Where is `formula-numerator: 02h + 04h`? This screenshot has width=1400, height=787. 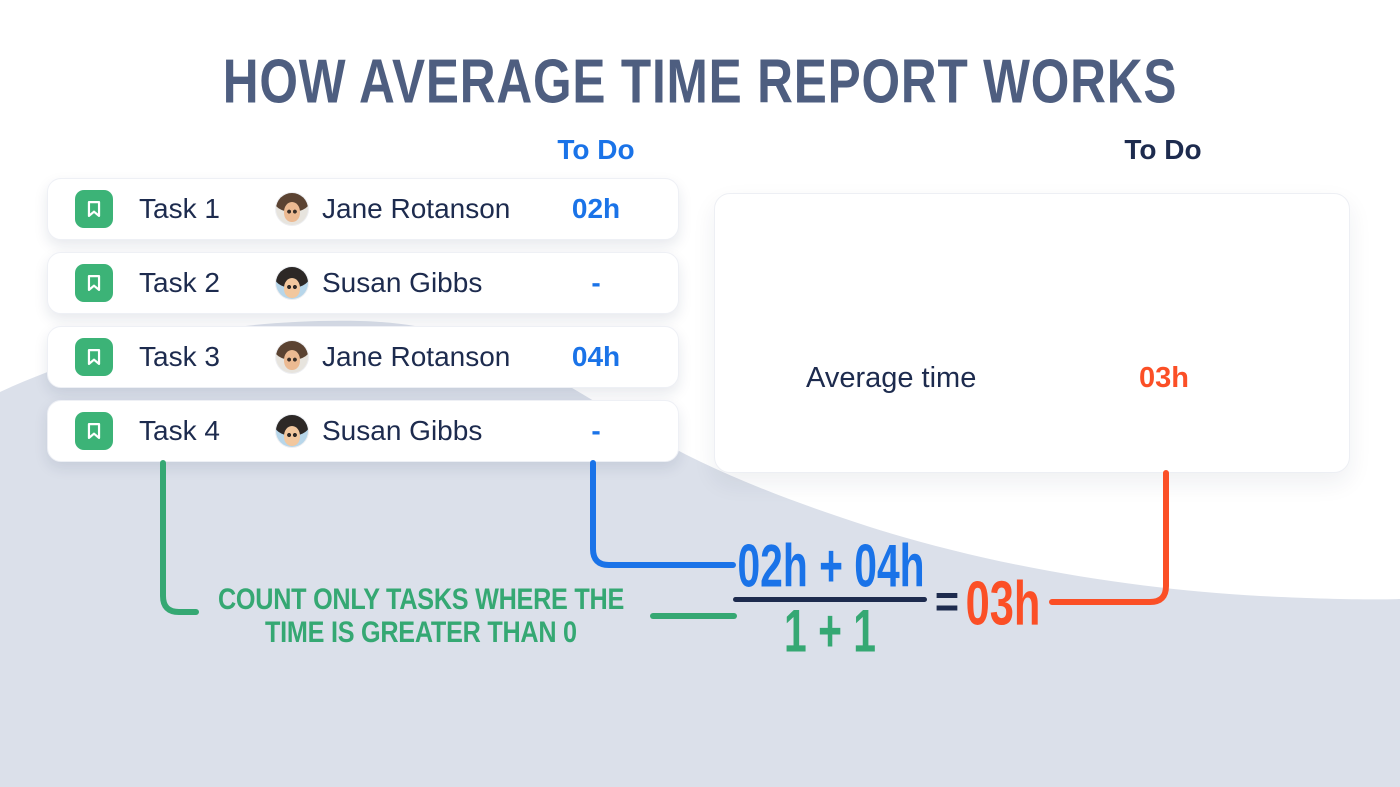 formula-numerator: 02h + 04h is located at coordinates (831, 566).